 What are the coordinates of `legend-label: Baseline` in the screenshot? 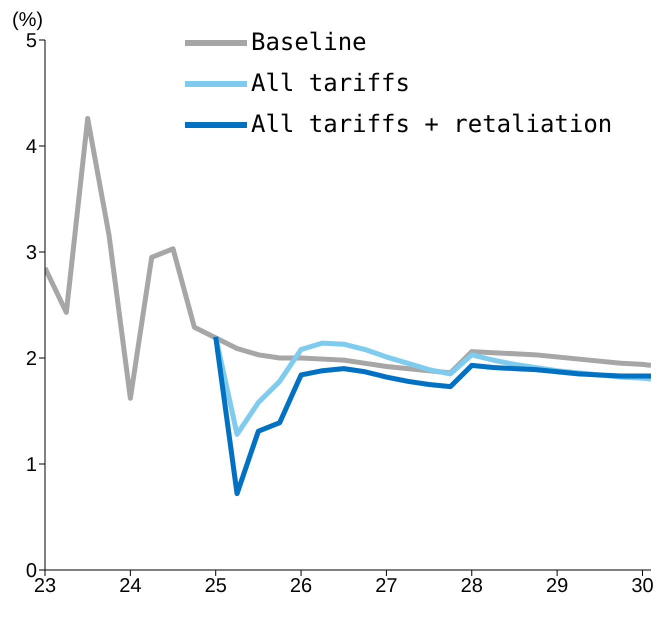 It's located at (309, 42).